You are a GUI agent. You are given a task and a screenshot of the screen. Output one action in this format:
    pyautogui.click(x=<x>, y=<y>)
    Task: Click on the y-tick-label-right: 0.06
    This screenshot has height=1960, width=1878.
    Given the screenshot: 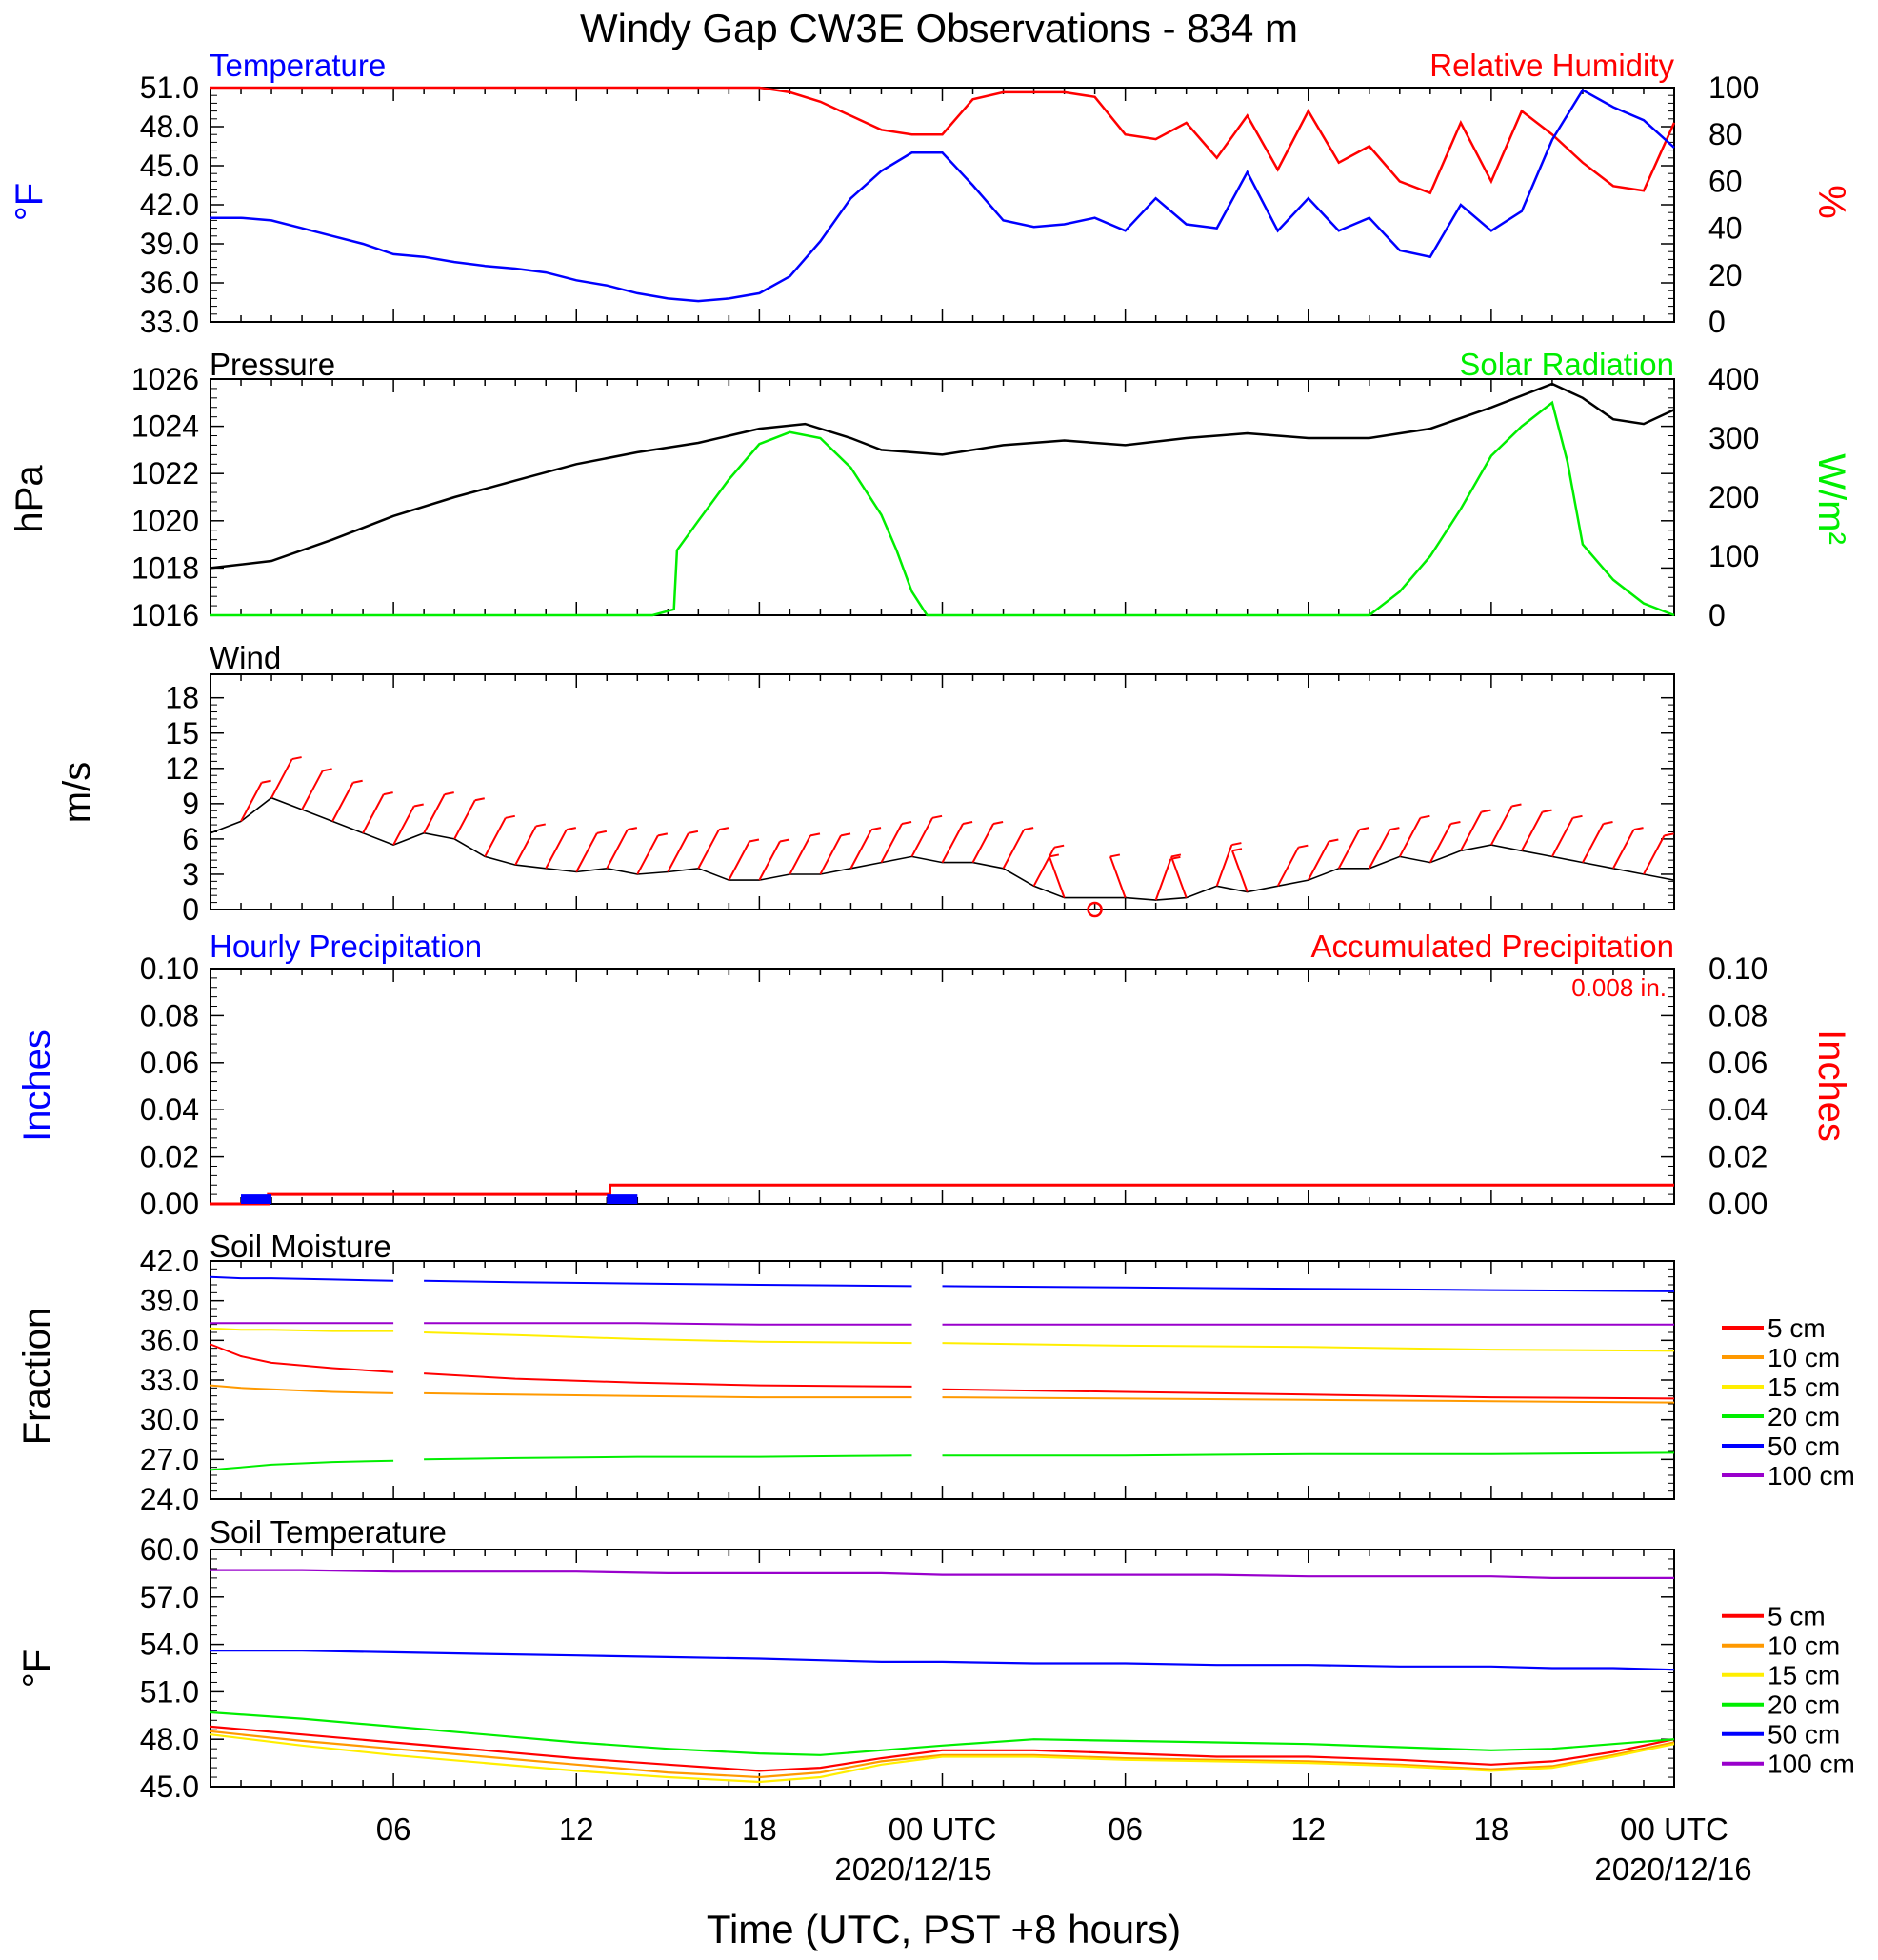 What is the action you would take?
    pyautogui.click(x=1738, y=1063)
    